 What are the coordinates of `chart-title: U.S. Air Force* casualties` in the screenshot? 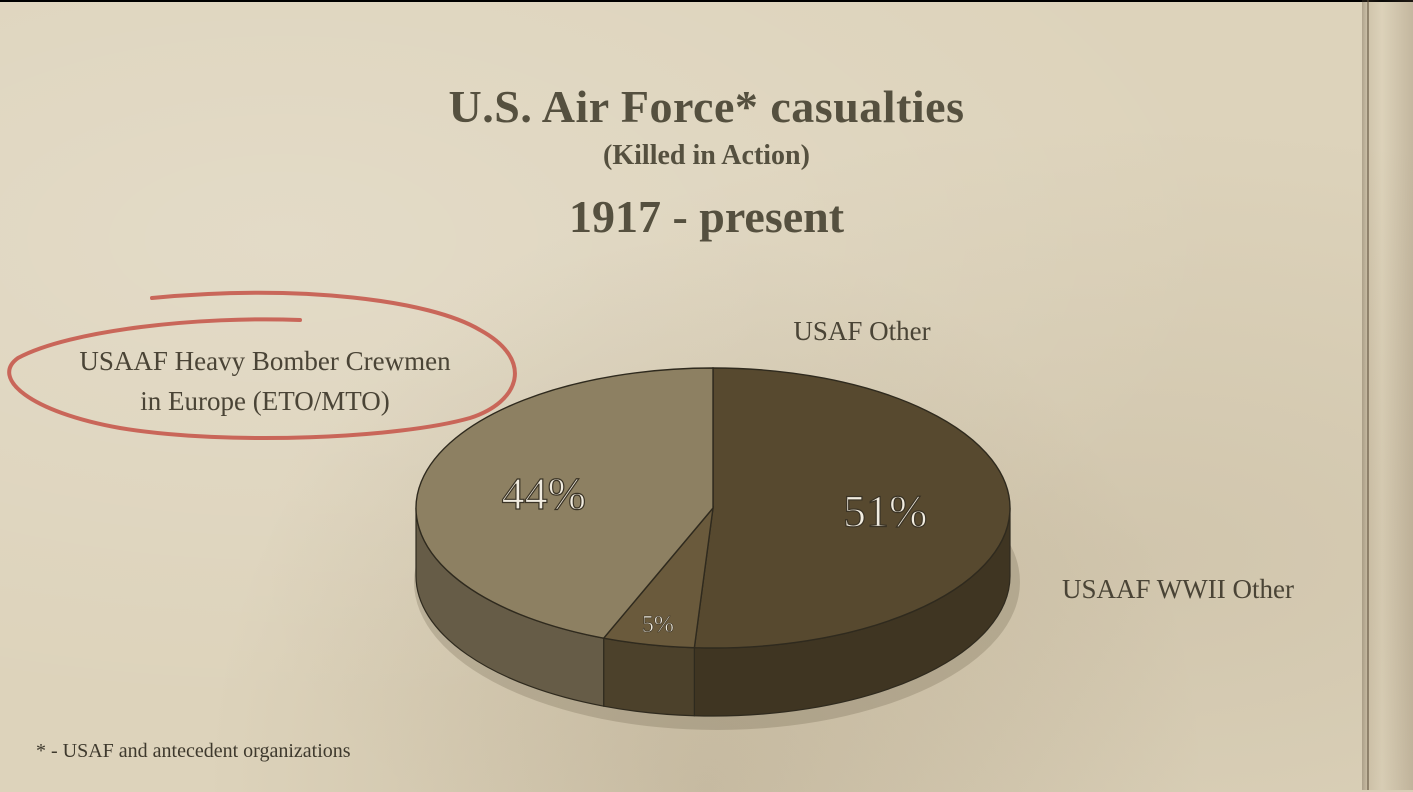 It's located at (706, 106).